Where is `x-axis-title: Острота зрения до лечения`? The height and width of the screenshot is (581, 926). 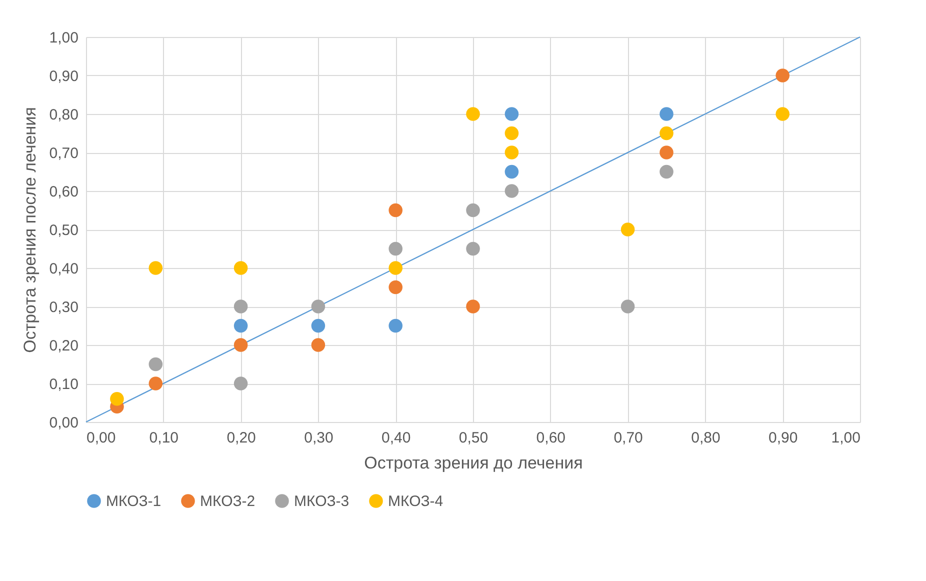 x-axis-title: Острота зрения до лечения is located at coordinates (473, 463).